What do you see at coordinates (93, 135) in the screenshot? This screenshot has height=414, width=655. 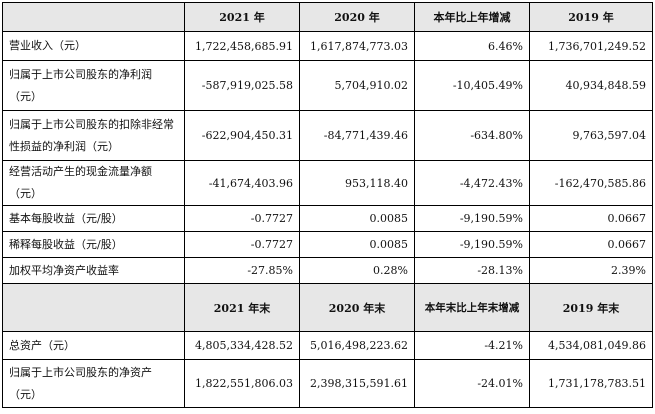 I see `row-label: 归属于上市公司股东的扣除非经常性损益的净利润（元）` at bounding box center [93, 135].